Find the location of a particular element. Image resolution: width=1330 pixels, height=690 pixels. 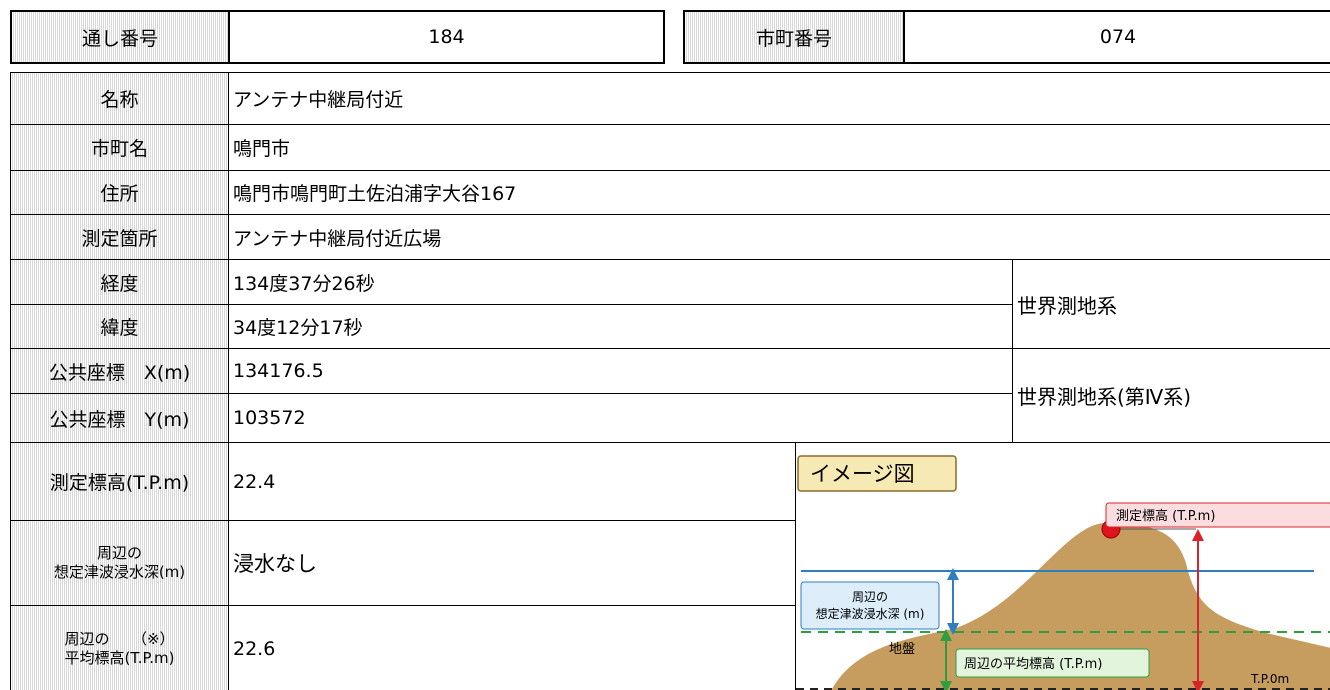

serial-label: 通し番号 is located at coordinates (120, 37).